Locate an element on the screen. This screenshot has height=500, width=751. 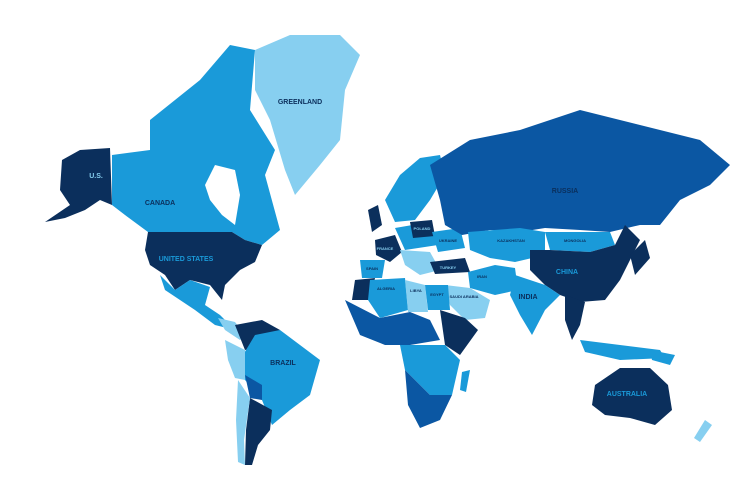
country-southern-africa is located at coordinates (428, 399).